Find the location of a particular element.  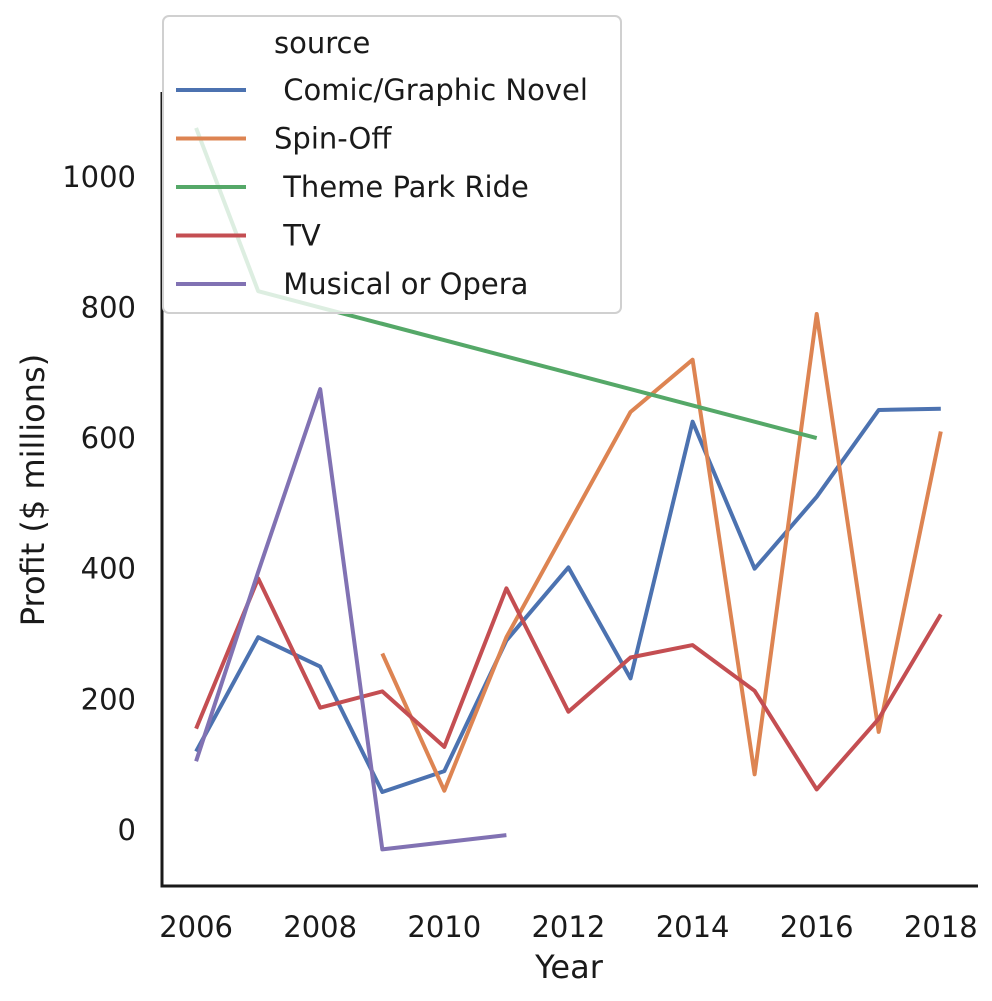

x-tick-label: 2016 is located at coordinates (817, 927).